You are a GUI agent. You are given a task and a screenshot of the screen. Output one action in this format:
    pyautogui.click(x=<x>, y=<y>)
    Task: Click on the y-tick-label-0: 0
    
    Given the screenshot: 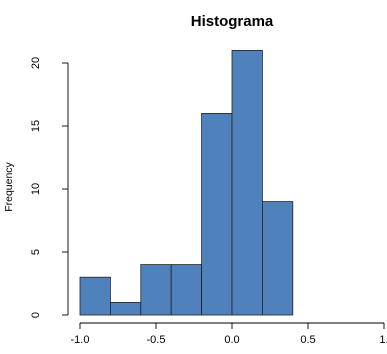 What is the action you would take?
    pyautogui.click(x=36, y=315)
    